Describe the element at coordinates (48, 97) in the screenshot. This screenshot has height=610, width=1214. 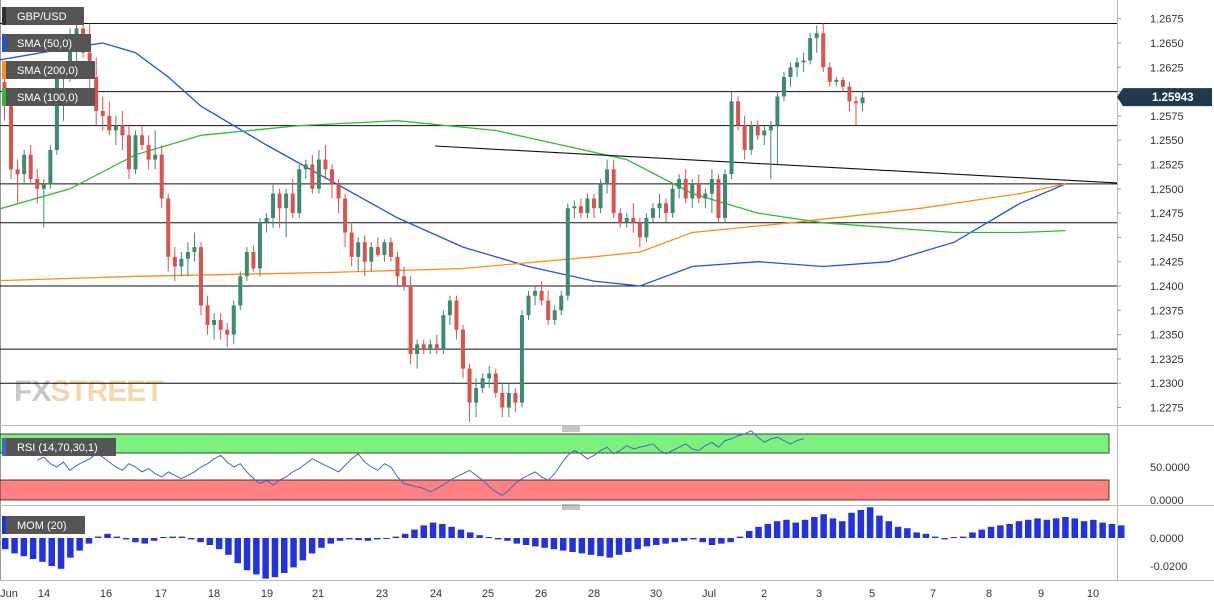
I see `legend-sma100: SMA (100,0)` at that location.